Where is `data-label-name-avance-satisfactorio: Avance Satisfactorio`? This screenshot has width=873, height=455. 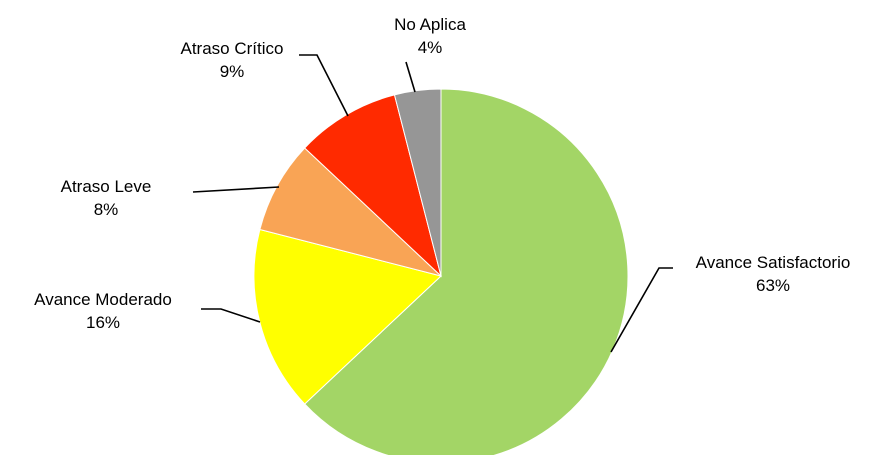
data-label-name-avance-satisfactorio: Avance Satisfactorio is located at coordinates (773, 262).